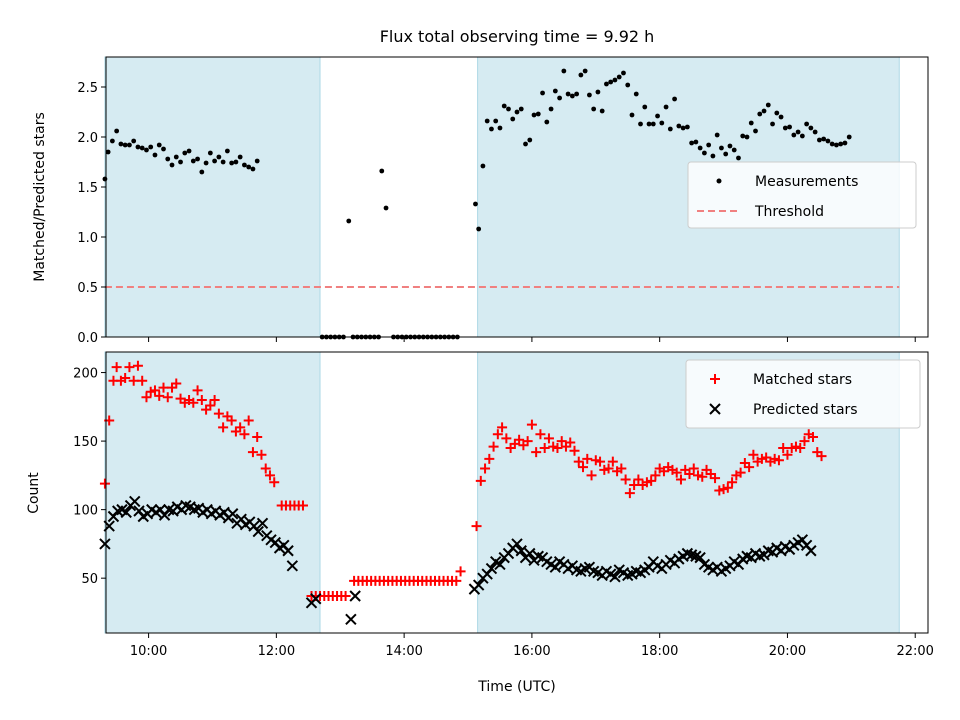 The height and width of the screenshot is (720, 960). What do you see at coordinates (806, 182) in the screenshot?
I see `legend-measurements-label: Measurements` at bounding box center [806, 182].